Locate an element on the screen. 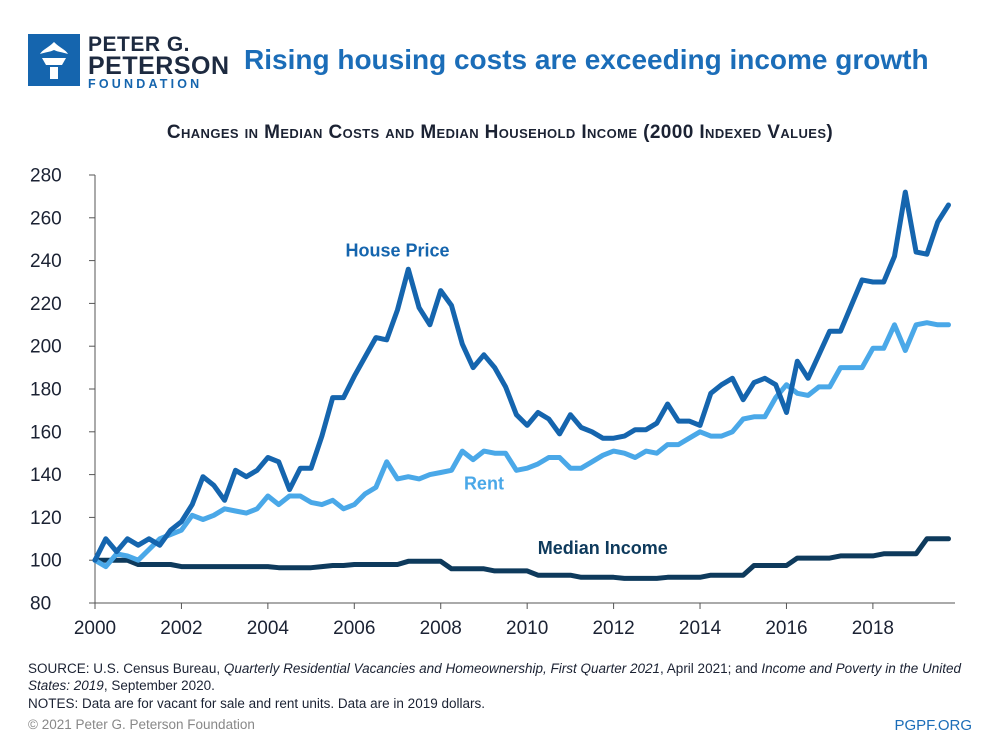 The width and height of the screenshot is (1000, 750). y-tick-label: 180 is located at coordinates (46, 390).